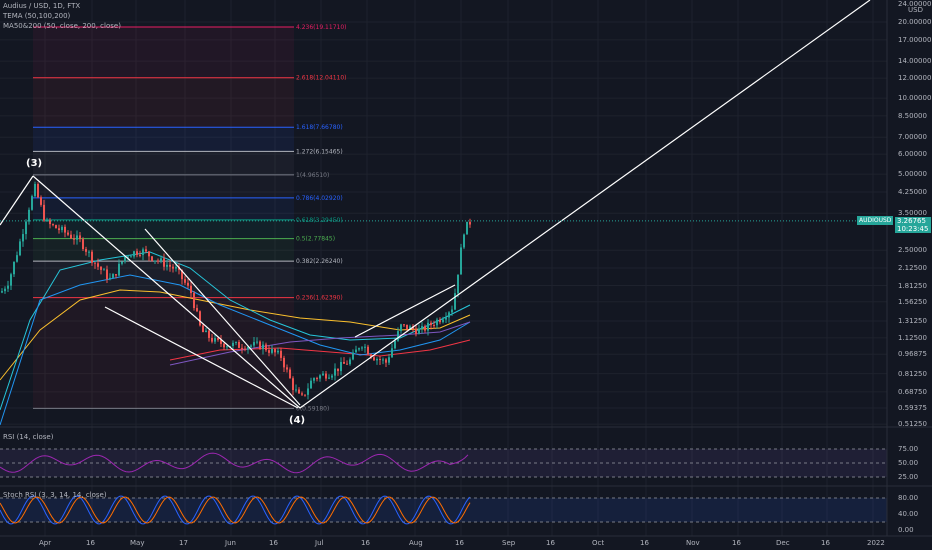 The image size is (932, 550). What do you see at coordinates (912, 320) in the screenshot?
I see `price-tick-label: 1.31250` at bounding box center [912, 320].